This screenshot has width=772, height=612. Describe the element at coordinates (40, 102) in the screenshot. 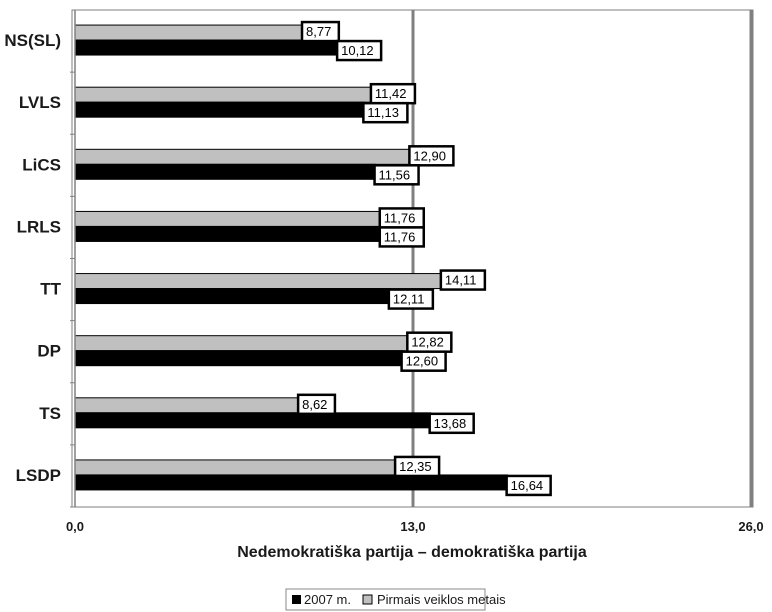

I see `category-label: LVLS` at that location.